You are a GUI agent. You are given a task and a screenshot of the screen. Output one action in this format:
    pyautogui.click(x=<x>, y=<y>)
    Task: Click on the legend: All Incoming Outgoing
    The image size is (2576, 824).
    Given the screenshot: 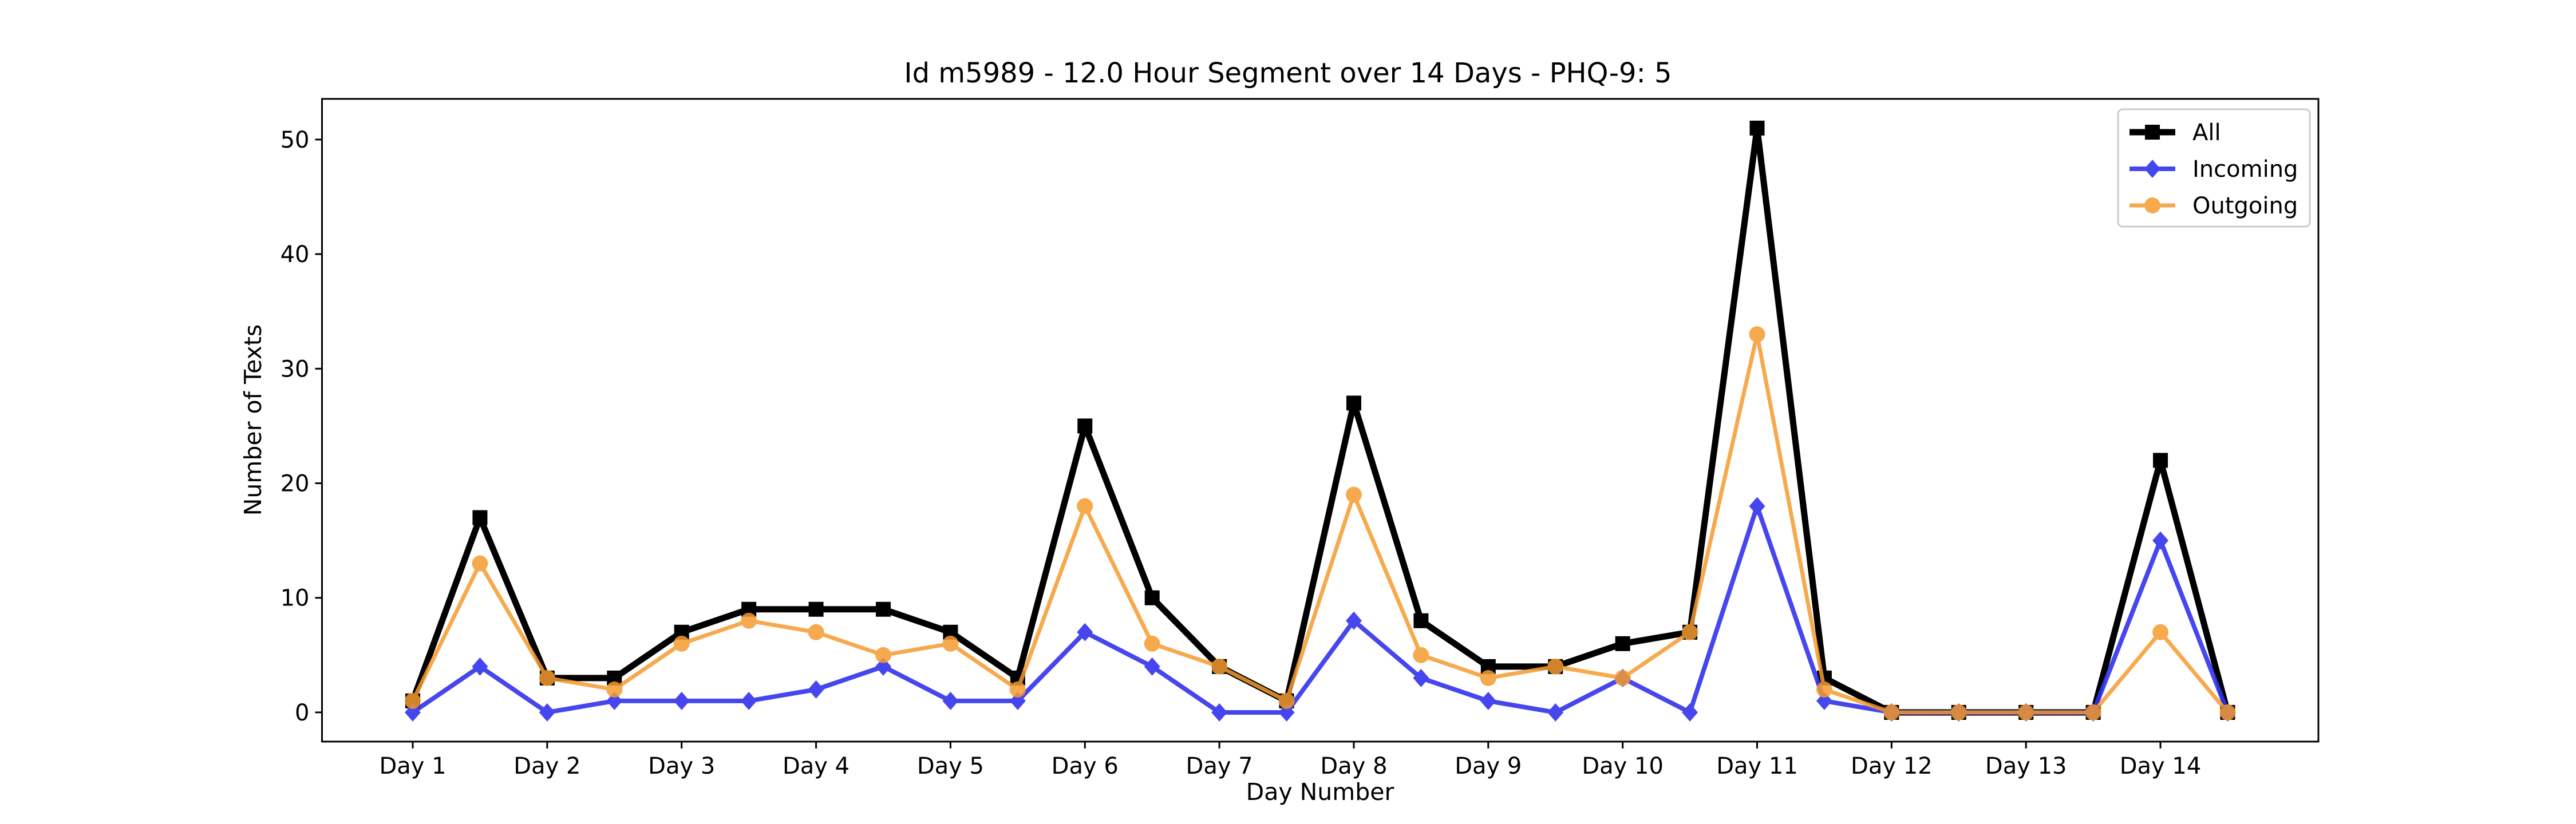 What is the action you would take?
    pyautogui.click(x=2214, y=168)
    